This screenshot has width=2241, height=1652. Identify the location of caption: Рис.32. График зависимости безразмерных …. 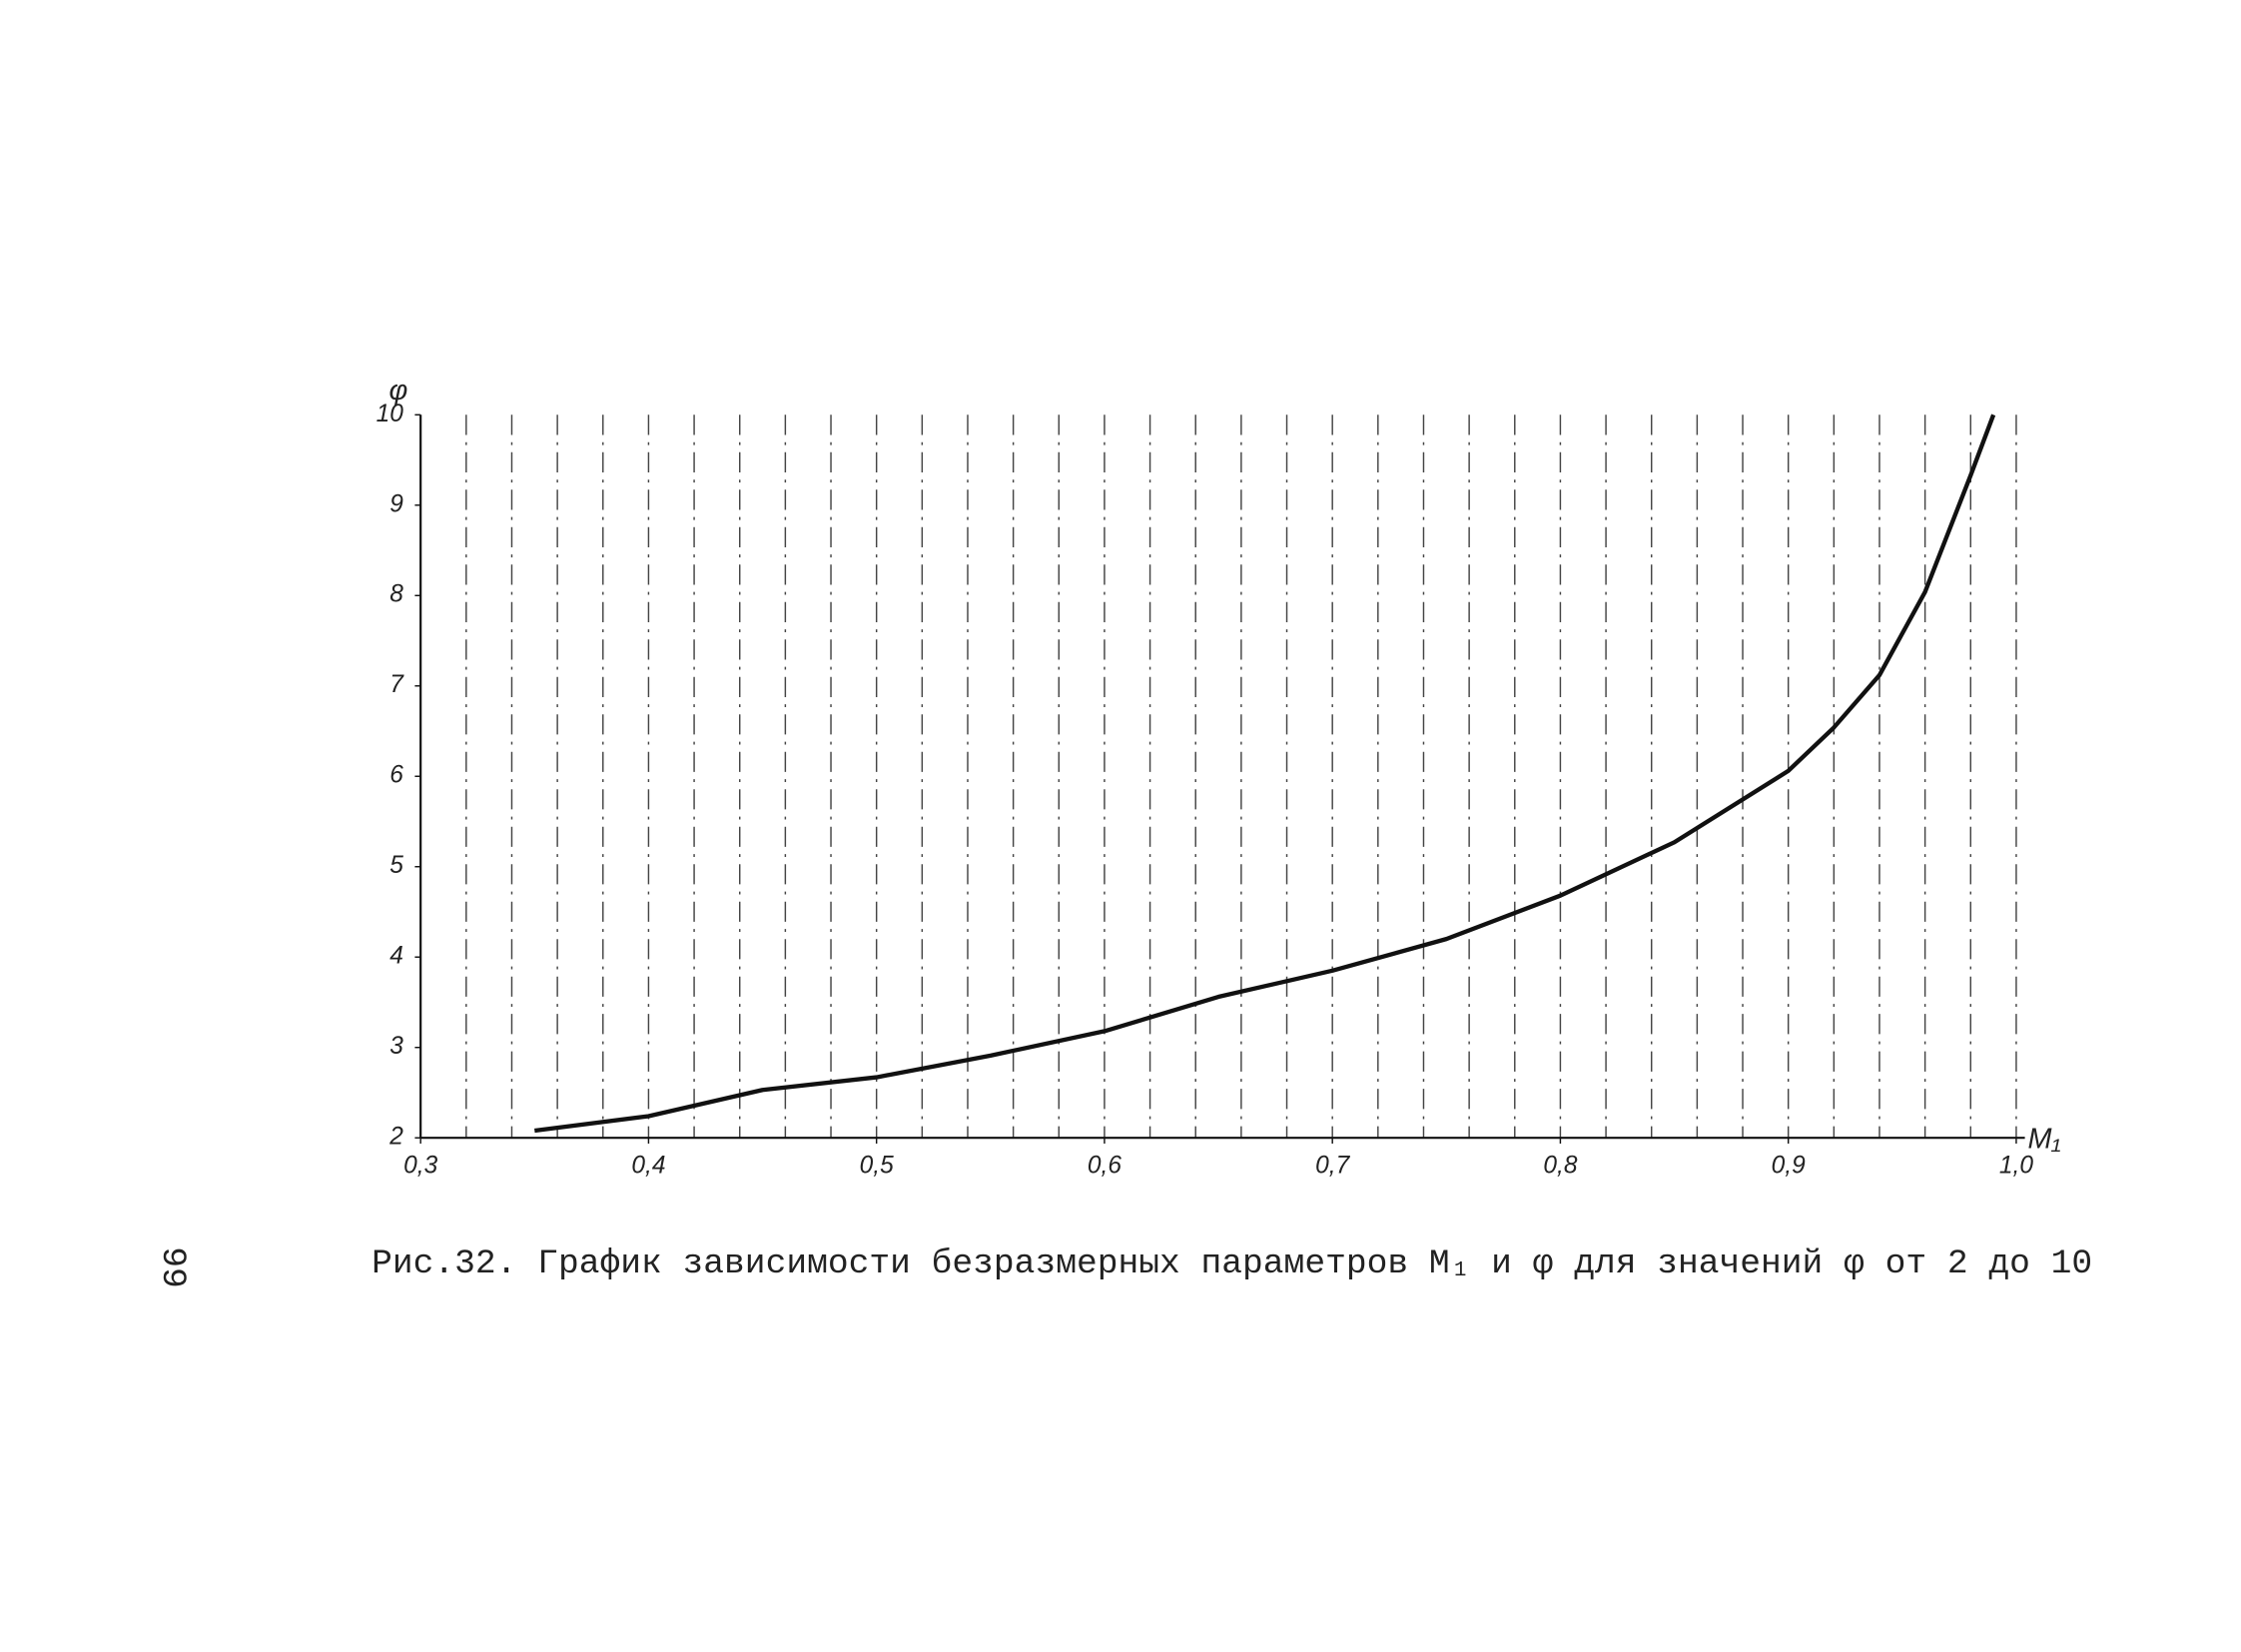
(1232, 1263).